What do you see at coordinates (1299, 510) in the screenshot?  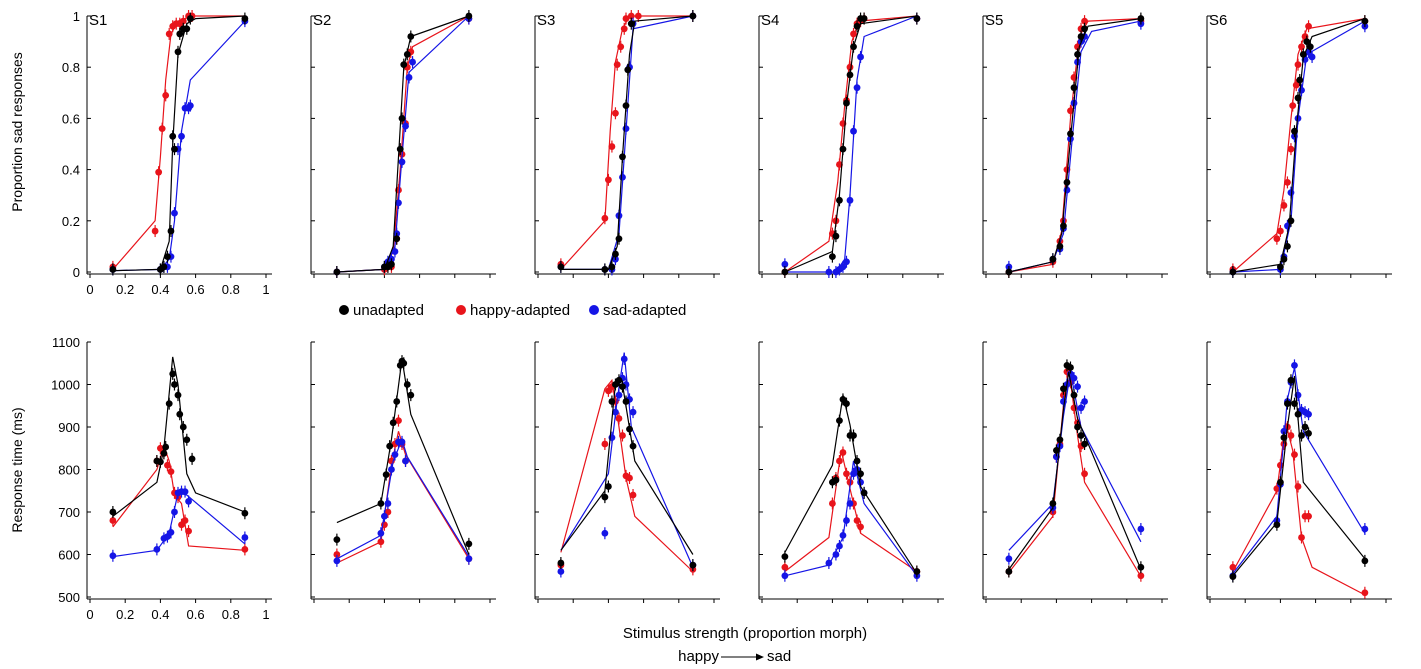 I see `happy-series` at bounding box center [1299, 510].